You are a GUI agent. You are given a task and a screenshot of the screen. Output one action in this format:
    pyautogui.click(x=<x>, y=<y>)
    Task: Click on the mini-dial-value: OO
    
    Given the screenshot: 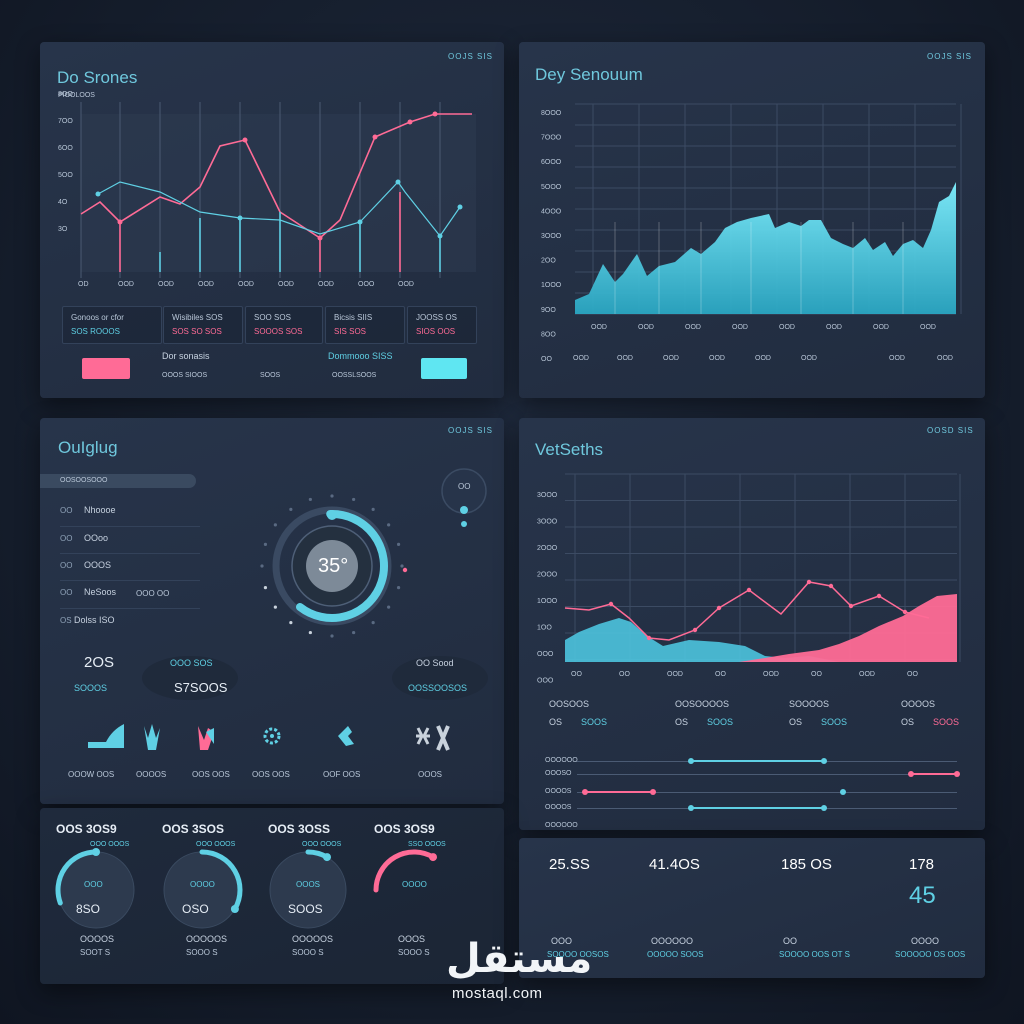 What is the action you would take?
    pyautogui.click(x=464, y=486)
    